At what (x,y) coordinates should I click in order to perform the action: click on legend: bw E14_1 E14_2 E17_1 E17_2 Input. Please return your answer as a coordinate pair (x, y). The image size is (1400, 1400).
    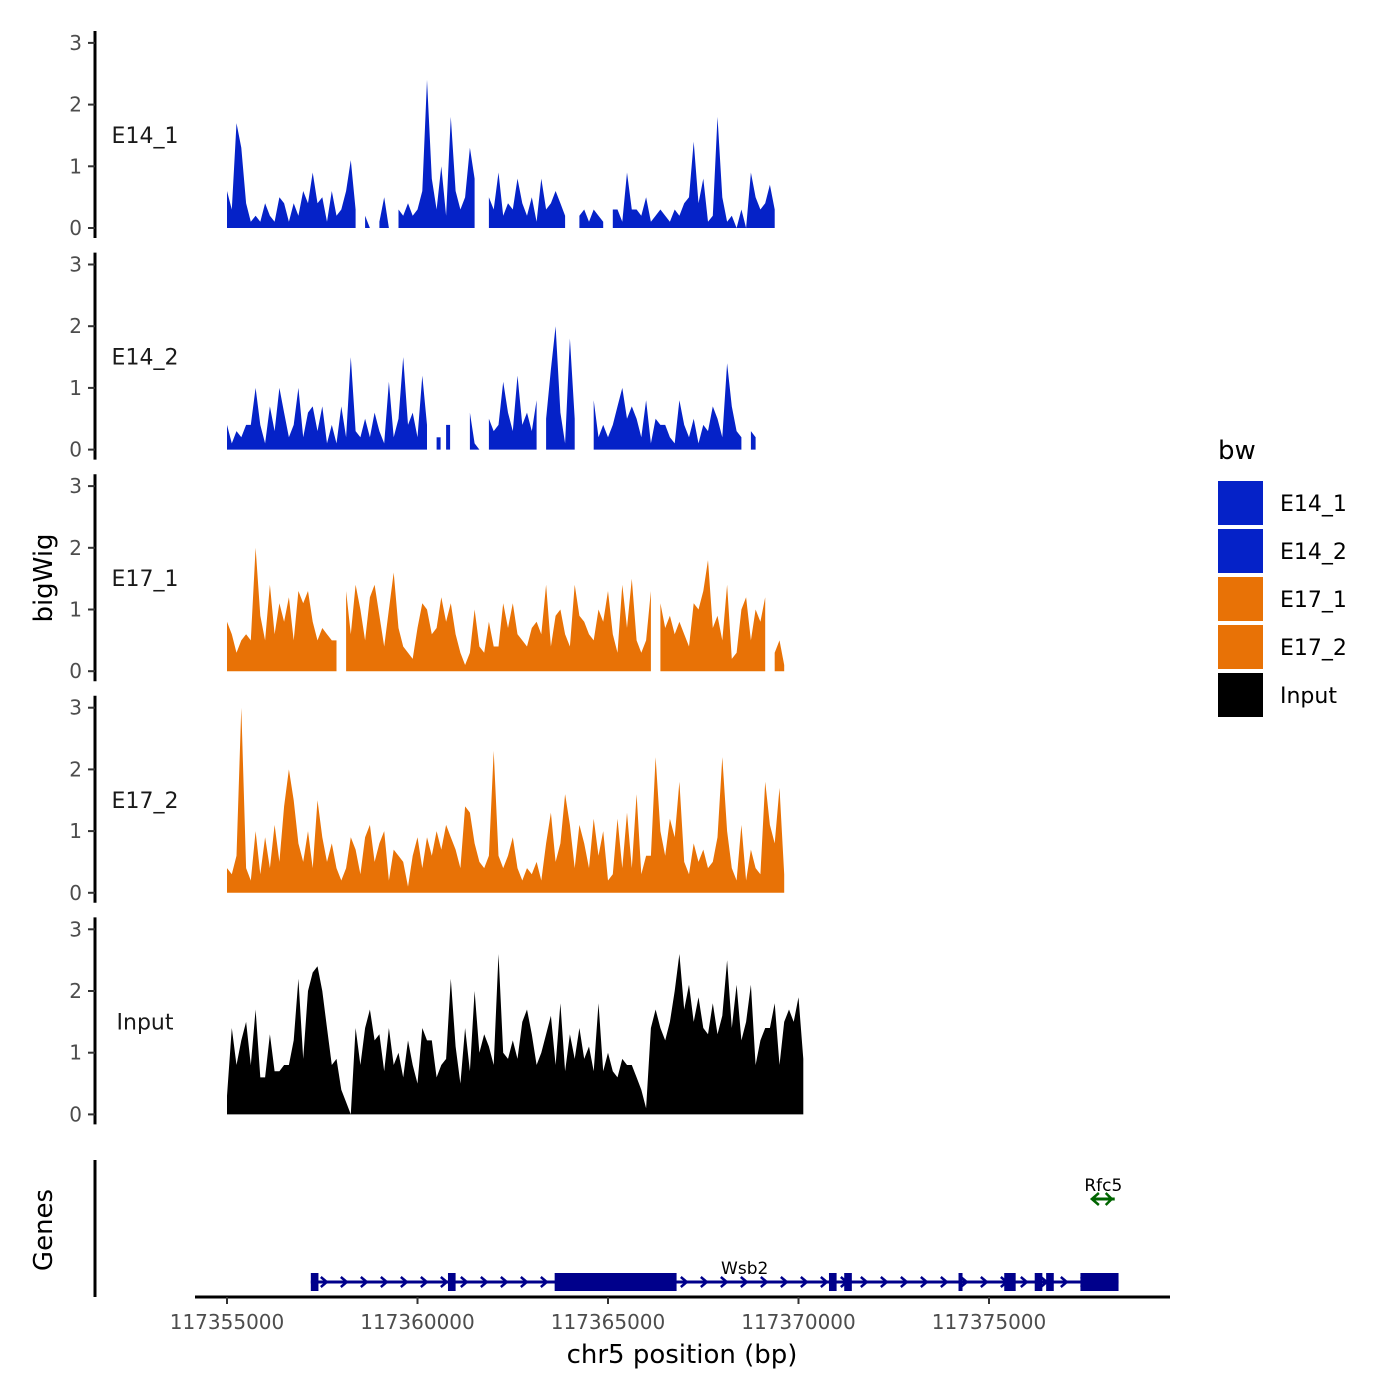
    Looking at the image, I should click on (1282, 576).